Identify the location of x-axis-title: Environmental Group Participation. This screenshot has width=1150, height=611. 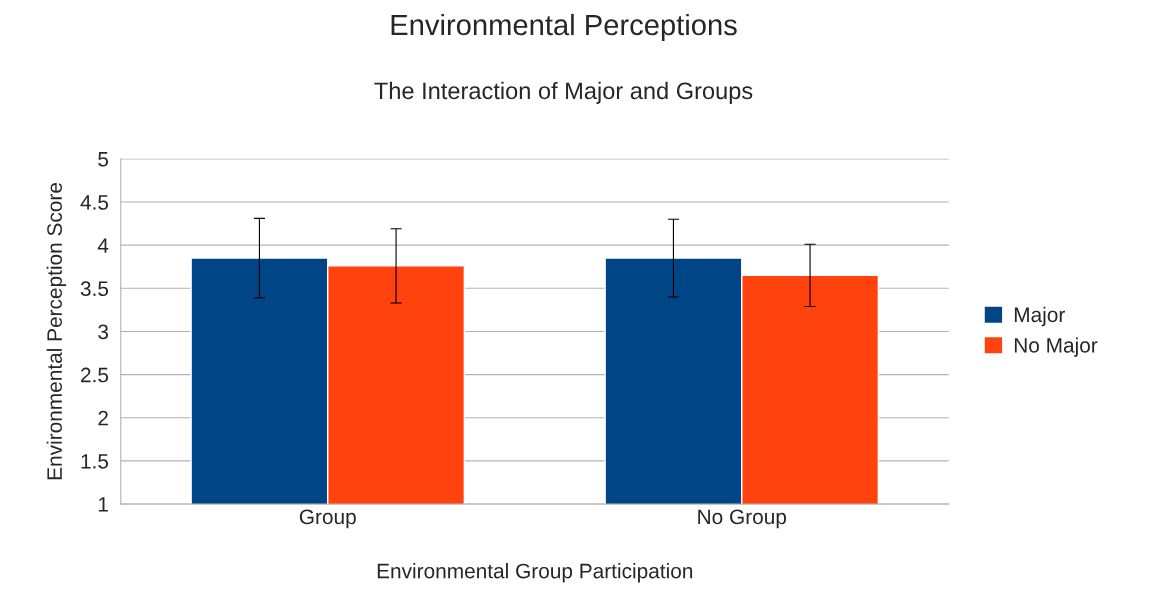
(535, 573).